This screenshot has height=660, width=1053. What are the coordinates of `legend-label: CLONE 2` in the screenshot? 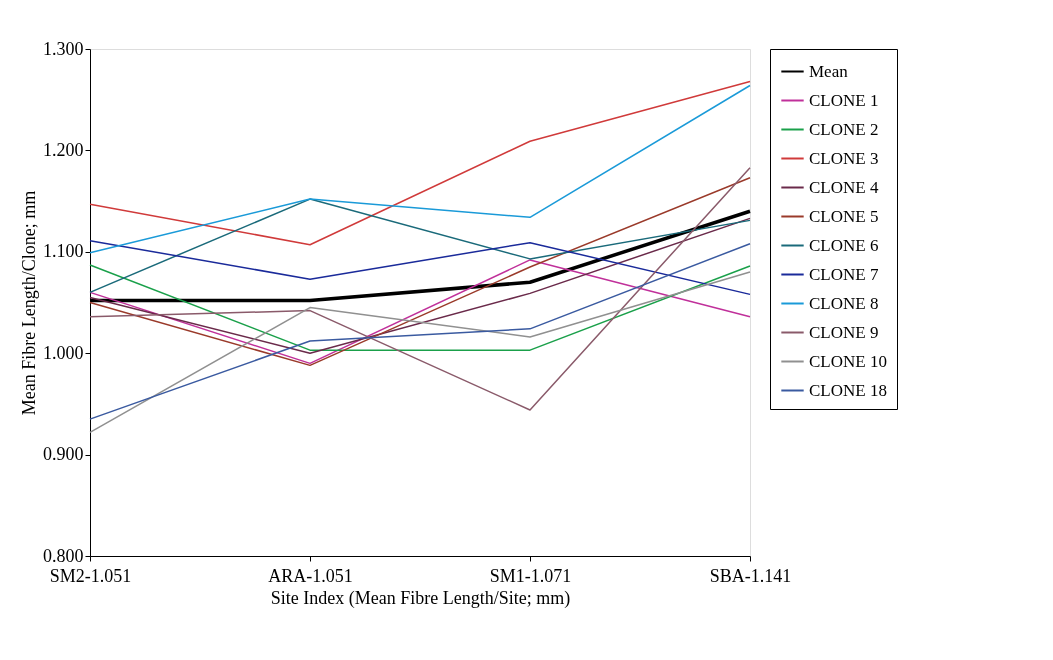 It's located at (844, 129).